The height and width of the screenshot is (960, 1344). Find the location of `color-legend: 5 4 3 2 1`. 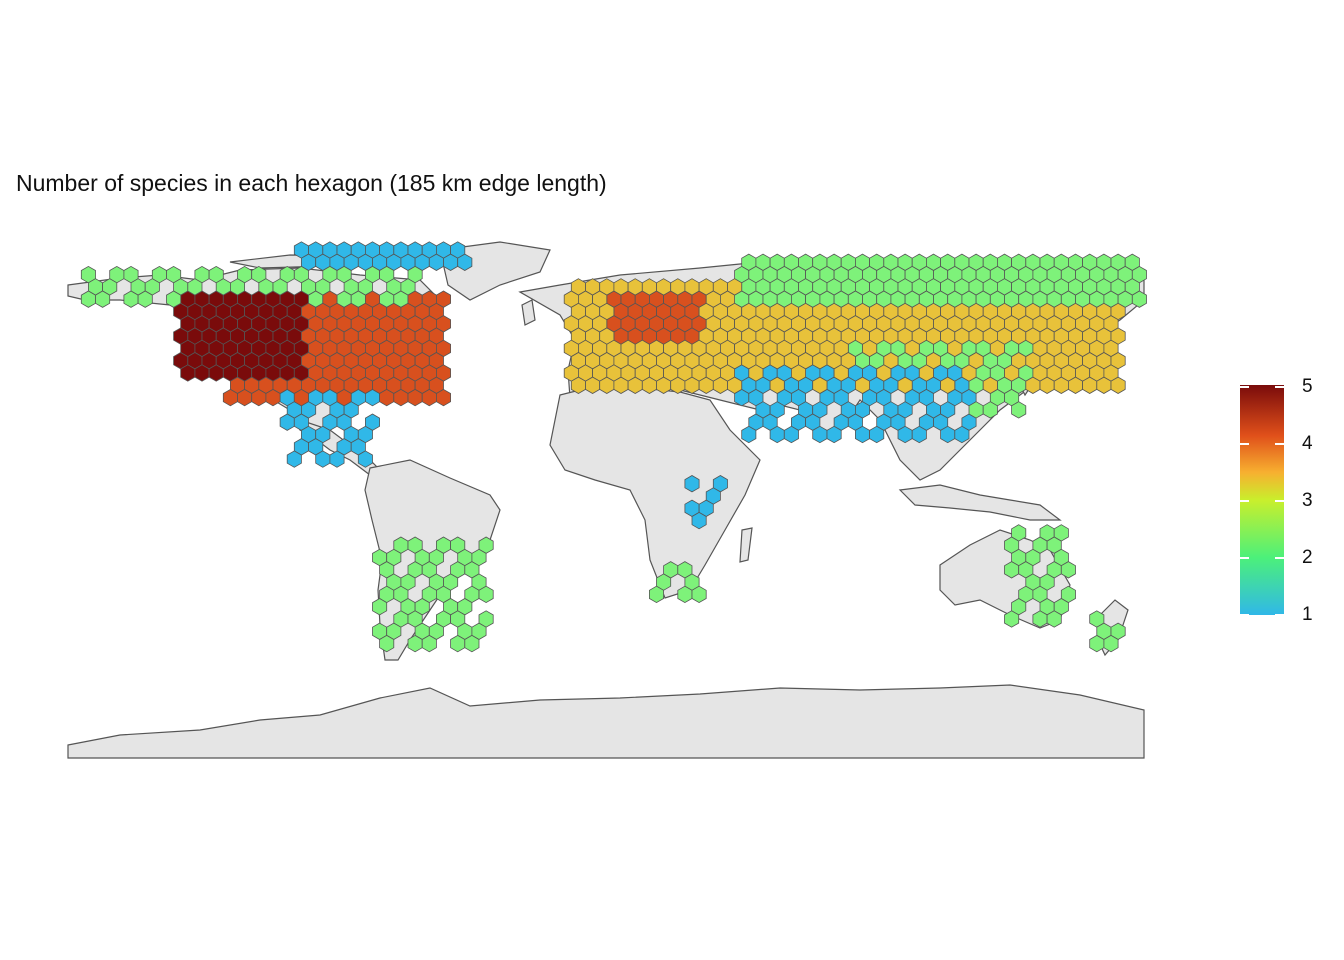

color-legend: 5 4 3 2 1 is located at coordinates (1288, 503).